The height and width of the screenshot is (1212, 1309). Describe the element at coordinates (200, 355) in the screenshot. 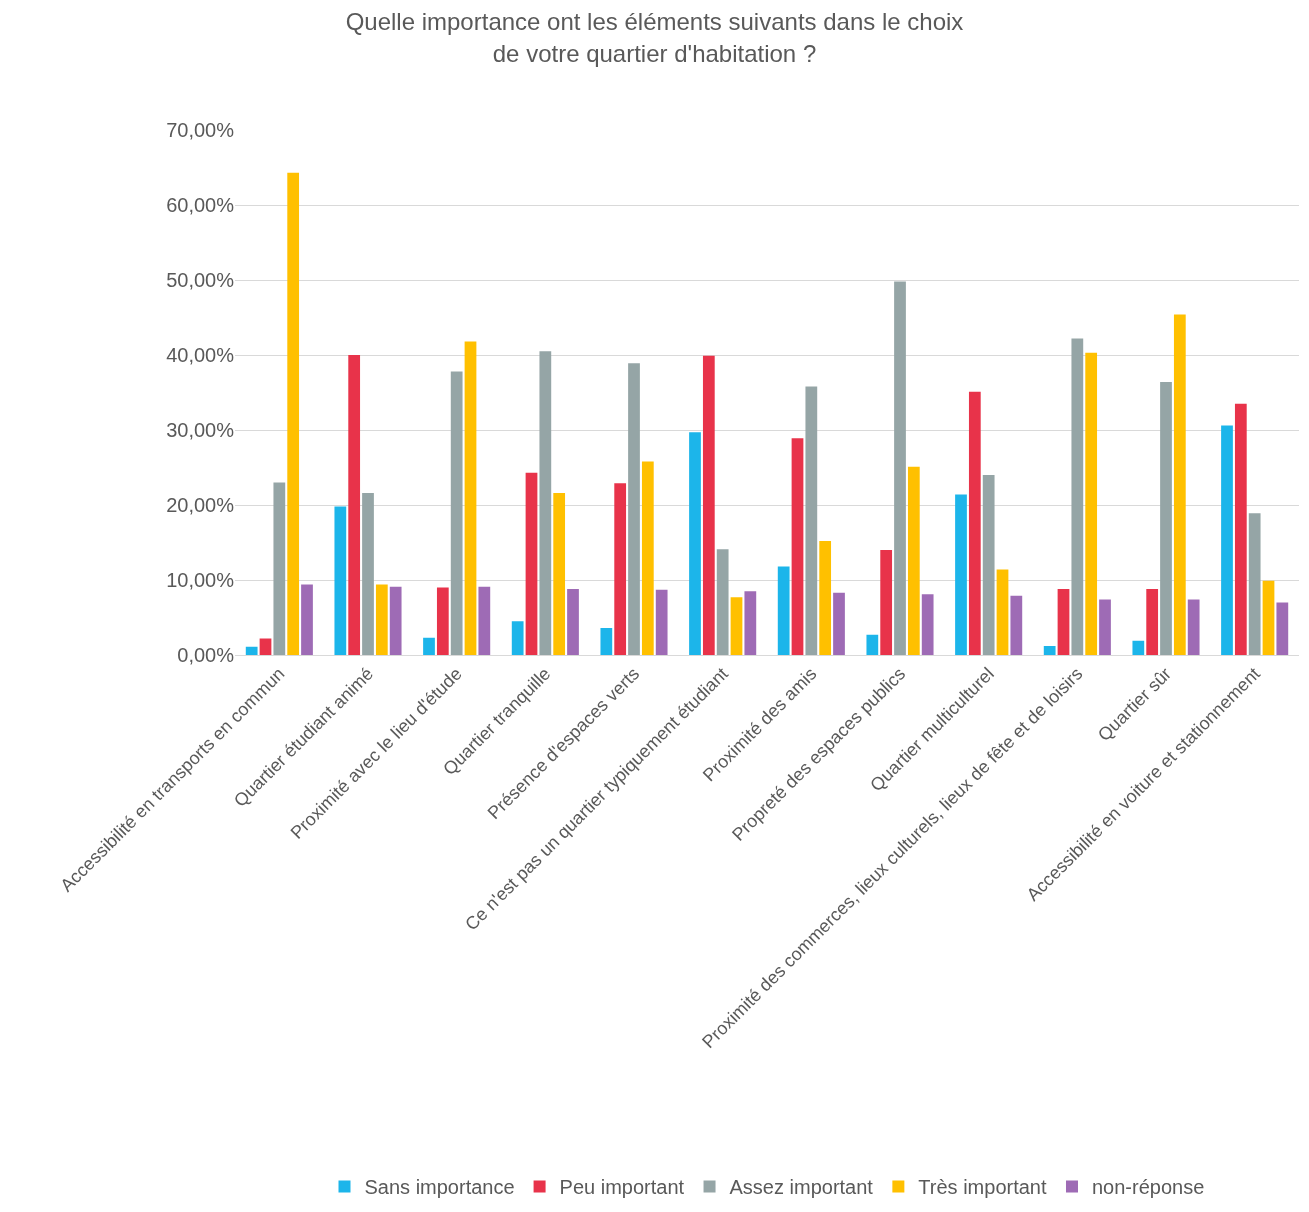

I see `y-tick-label: 40,00%` at that location.